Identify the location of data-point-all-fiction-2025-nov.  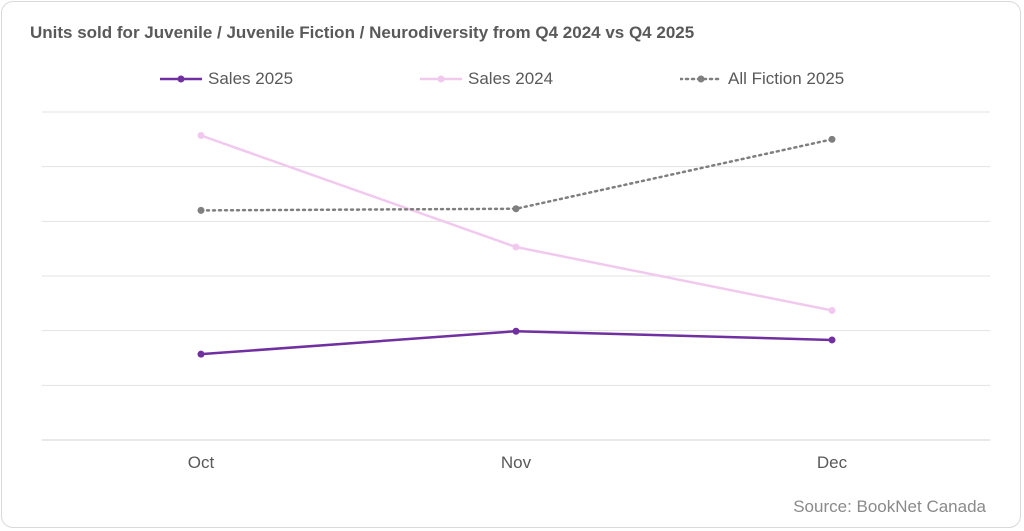
(516, 209).